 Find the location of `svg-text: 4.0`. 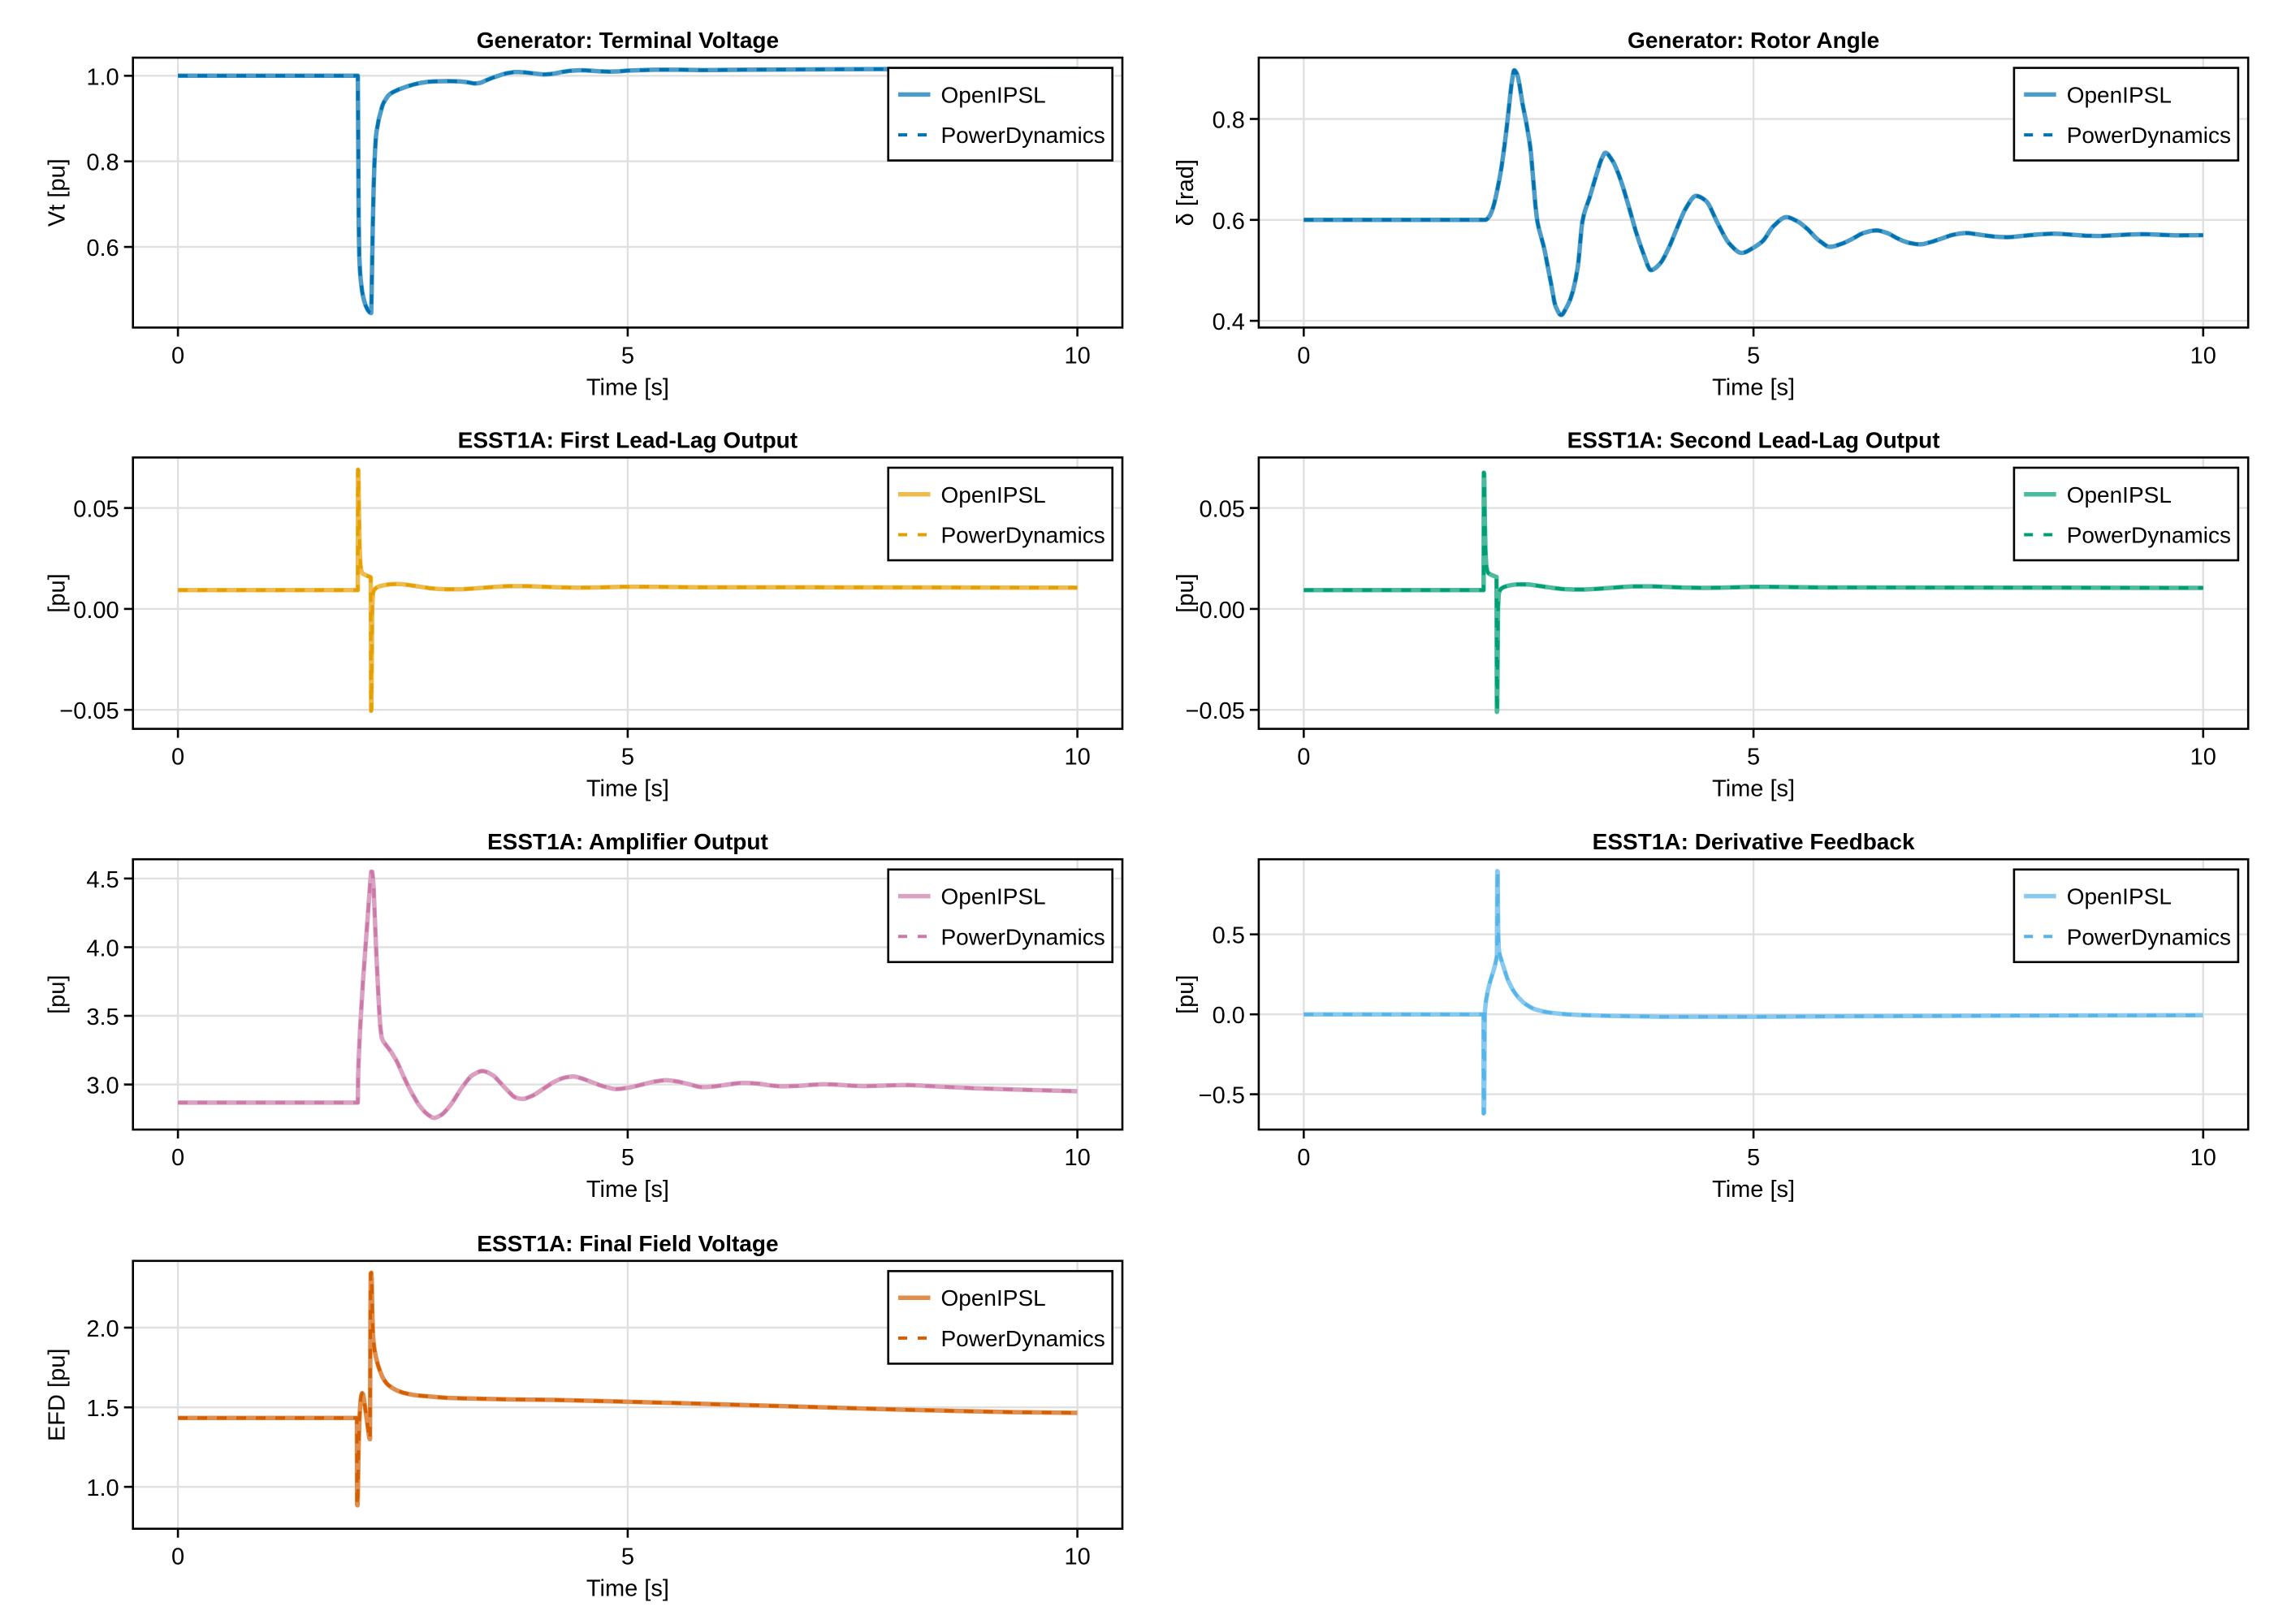

svg-text: 4.0 is located at coordinates (102, 949).